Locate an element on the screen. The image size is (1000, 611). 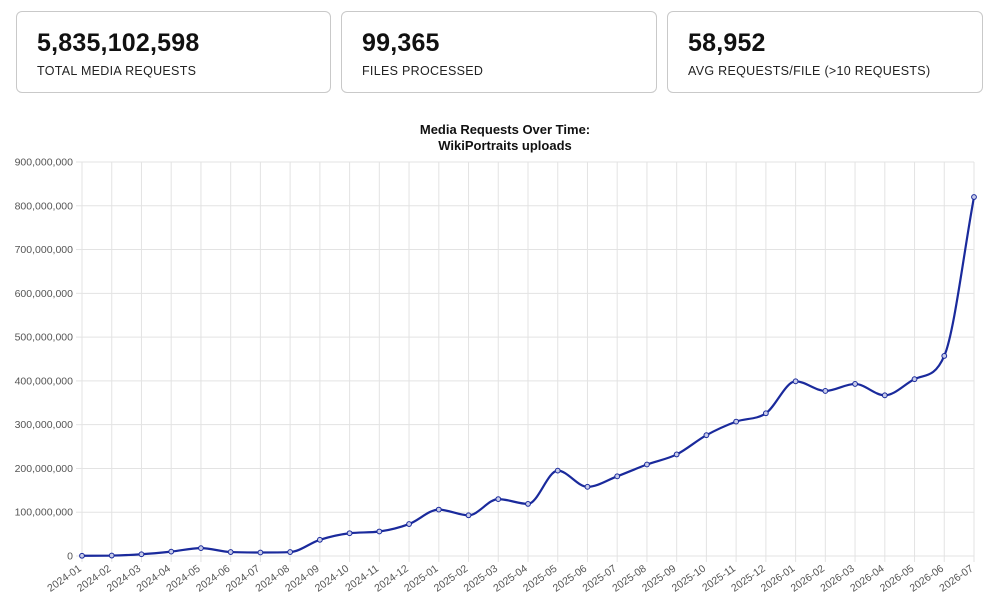
y-tick-label: 0 is located at coordinates (70, 557).